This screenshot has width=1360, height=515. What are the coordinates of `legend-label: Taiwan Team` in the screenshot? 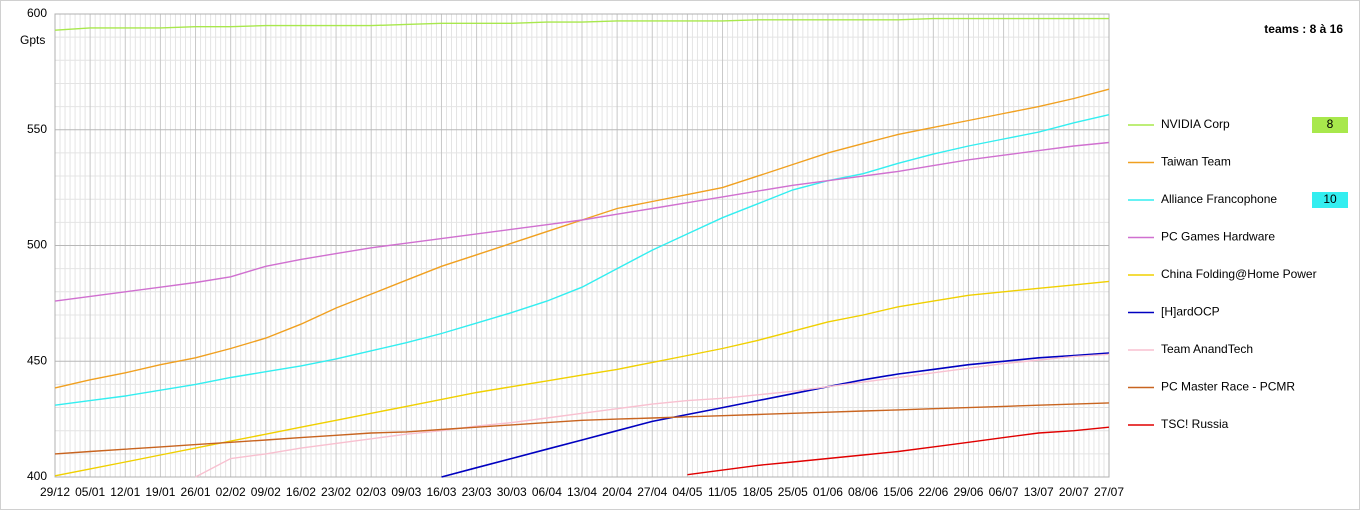 It's located at (1196, 162).